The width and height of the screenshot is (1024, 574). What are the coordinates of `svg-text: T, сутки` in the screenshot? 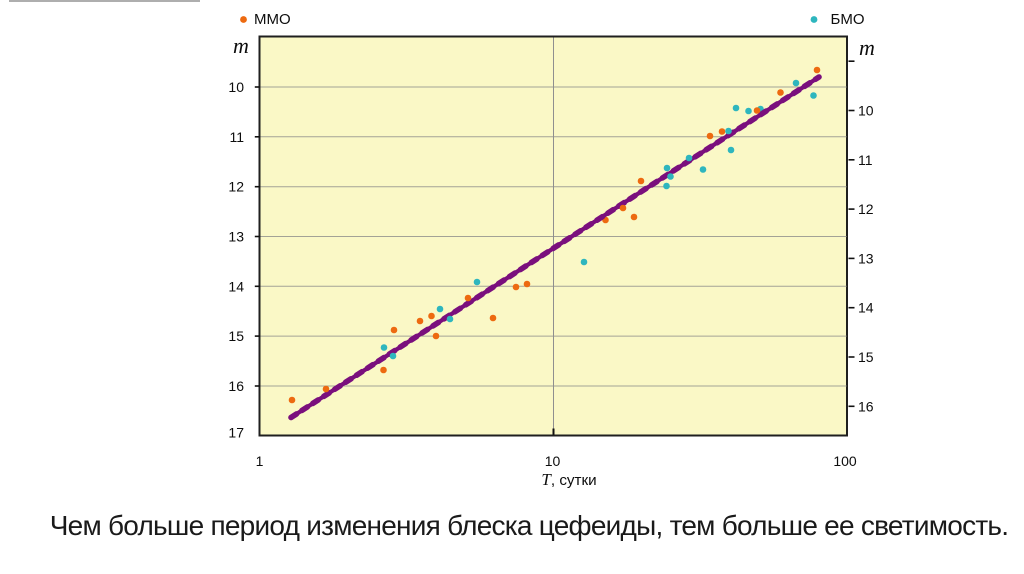 It's located at (568, 479).